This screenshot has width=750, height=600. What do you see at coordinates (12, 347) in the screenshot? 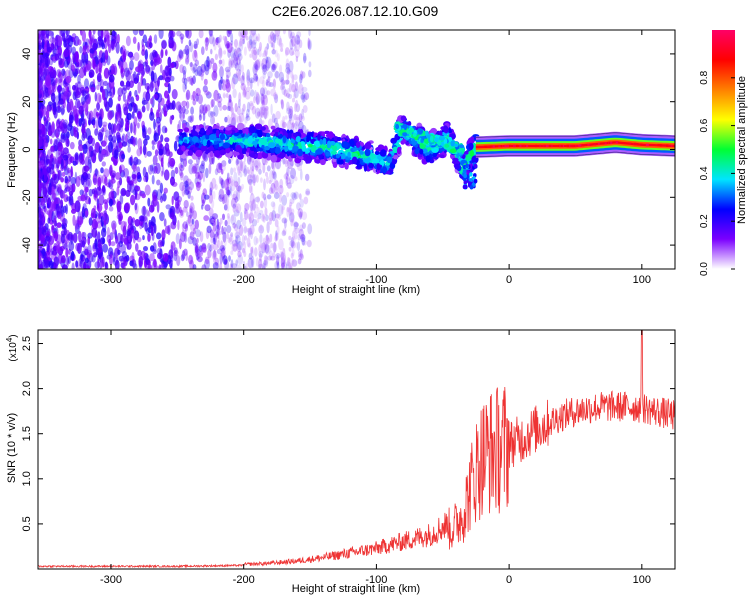
I see `snr-y-scale-label: (x104)` at bounding box center [12, 347].